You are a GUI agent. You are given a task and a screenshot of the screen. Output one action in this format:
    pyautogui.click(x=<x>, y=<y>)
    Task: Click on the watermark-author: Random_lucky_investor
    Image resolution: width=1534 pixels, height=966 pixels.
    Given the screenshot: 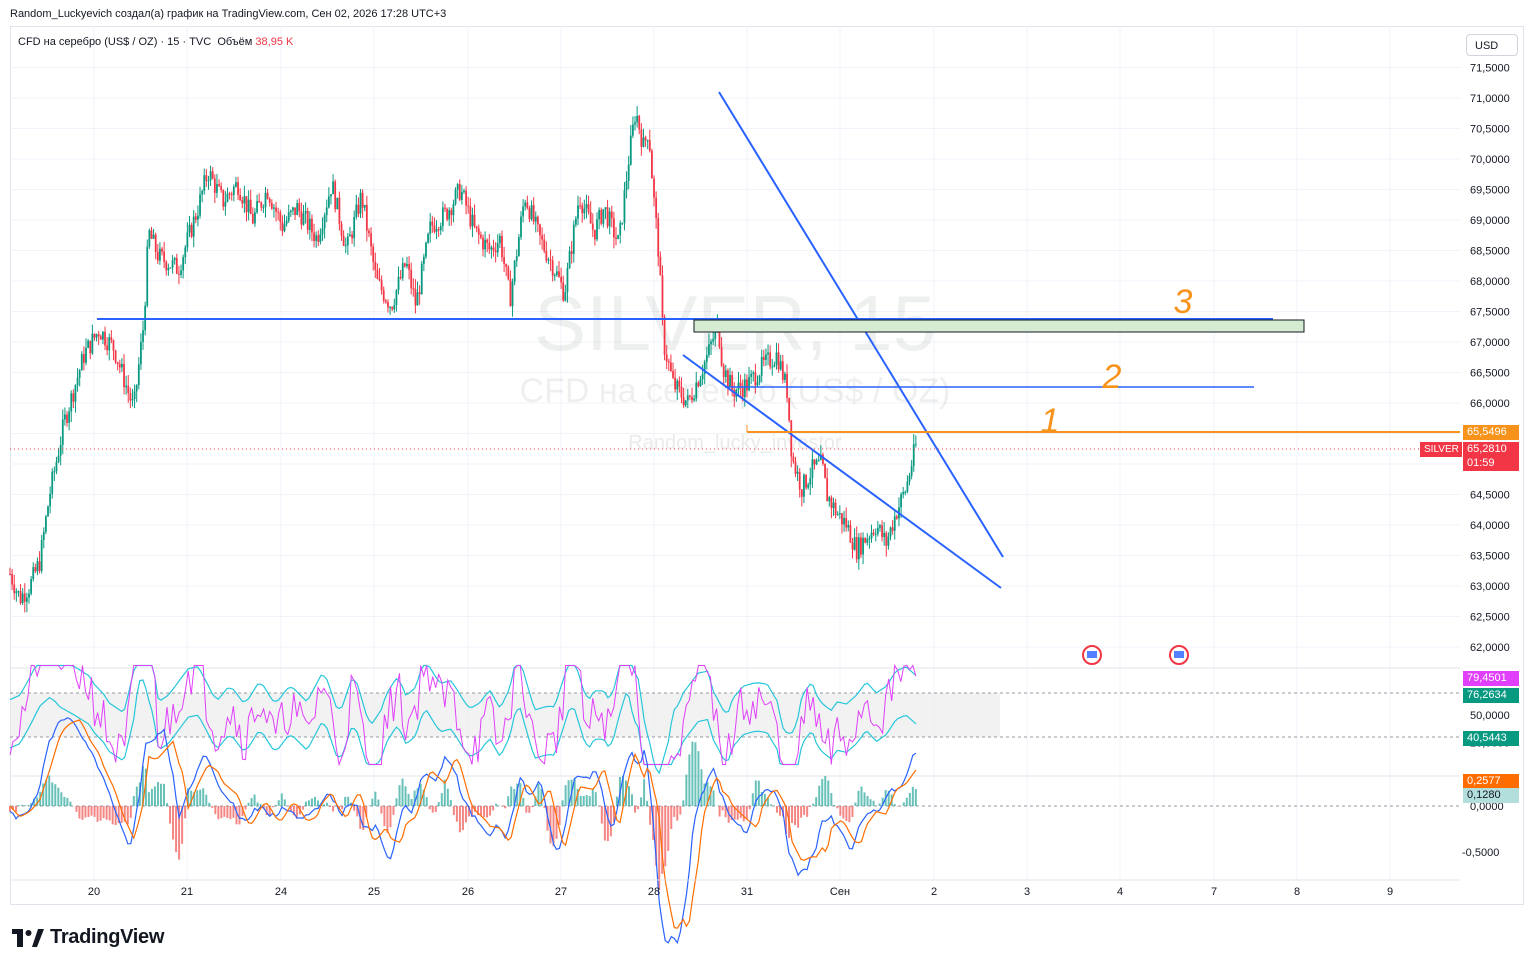 What is the action you would take?
    pyautogui.click(x=735, y=443)
    